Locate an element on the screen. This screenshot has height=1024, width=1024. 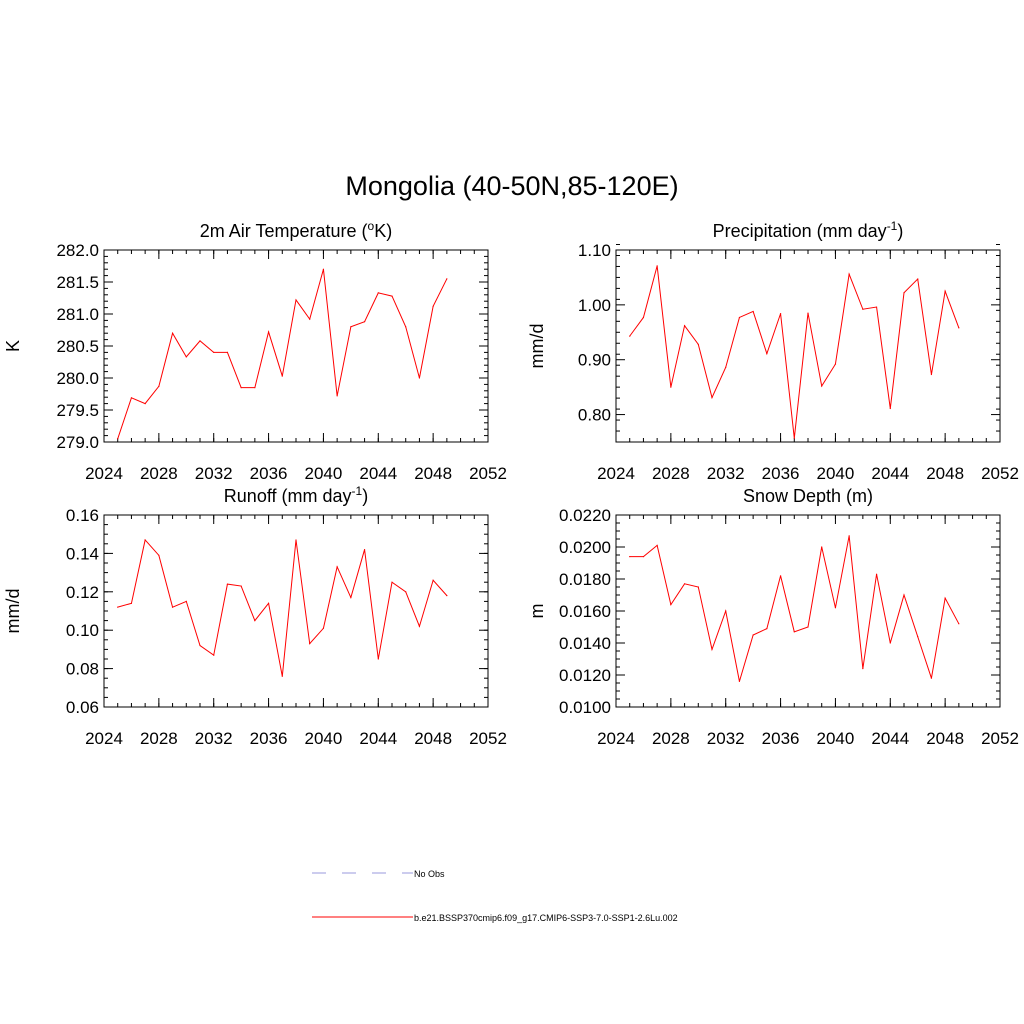
y-tick-label: 0.90 is located at coordinates (594, 360).